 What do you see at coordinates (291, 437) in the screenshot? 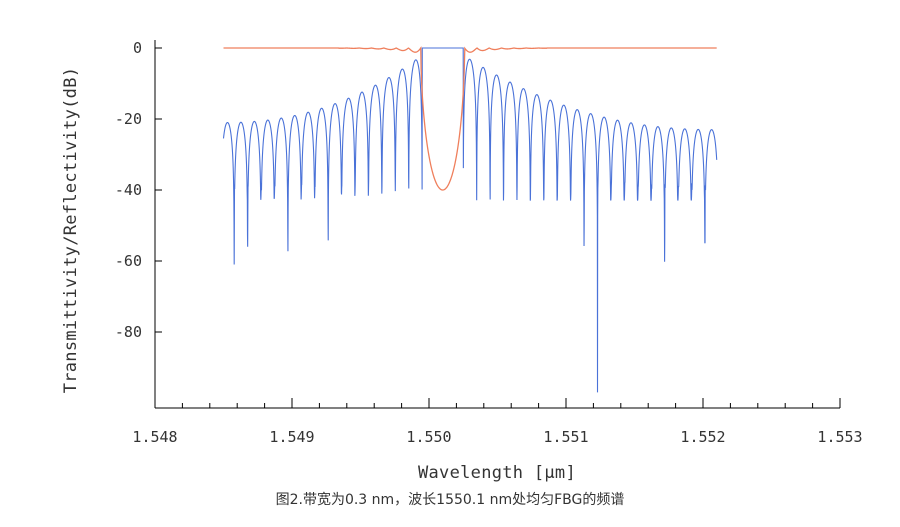
I see `x-tick-label: 1.549` at bounding box center [291, 437].